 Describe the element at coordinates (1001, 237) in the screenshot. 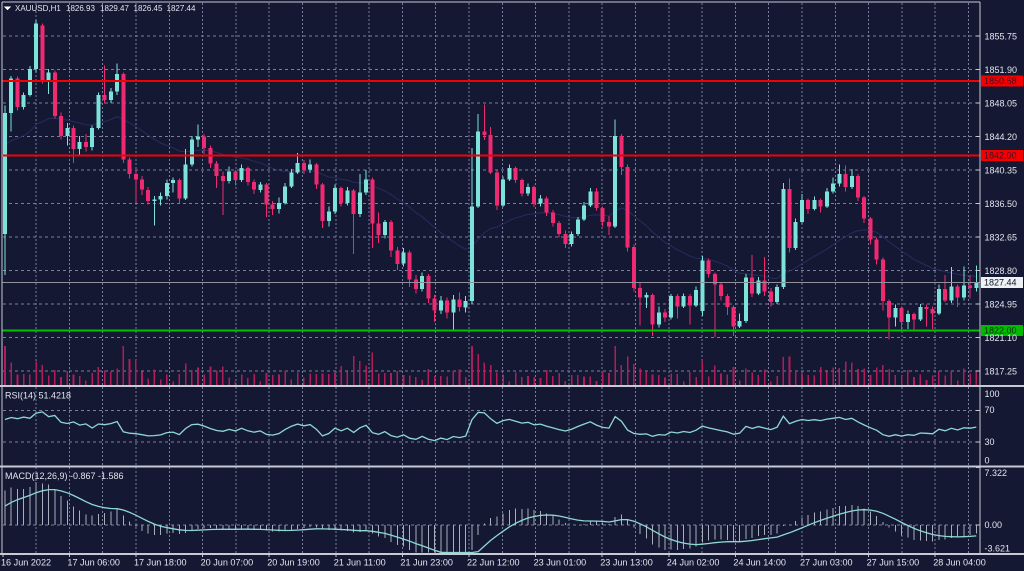

I see `svg-text: 1832.65` at that location.